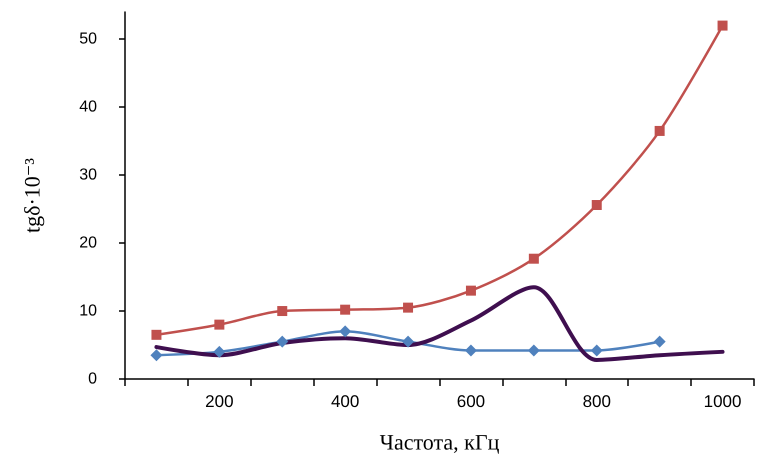 This screenshot has height=465, width=758. What do you see at coordinates (439, 323) in the screenshot?
I see `line-series` at bounding box center [439, 323].